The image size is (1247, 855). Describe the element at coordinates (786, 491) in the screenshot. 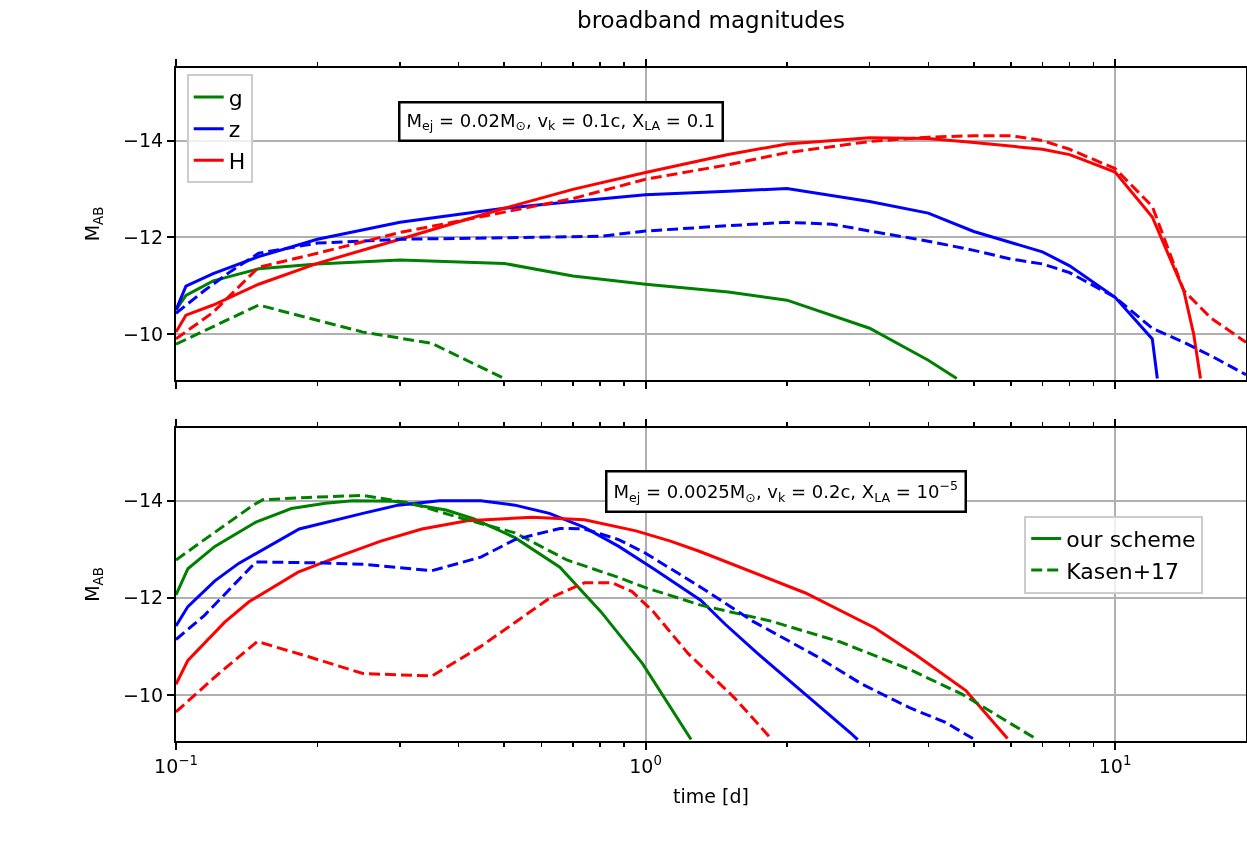

I see `text: M$_{ej}$ = 0.0025M$_{⊙}$, v$_{k}$ = 0.2c, X$_{LA}$ = 10$^{−5}$` at that location.